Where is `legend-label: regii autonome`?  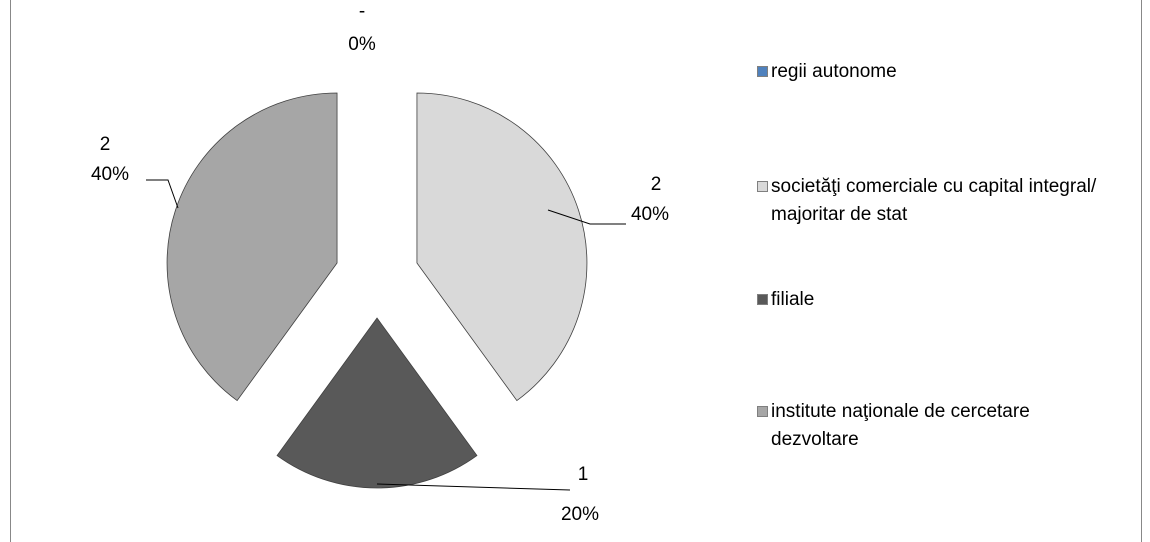 legend-label: regii autonome is located at coordinates (834, 71).